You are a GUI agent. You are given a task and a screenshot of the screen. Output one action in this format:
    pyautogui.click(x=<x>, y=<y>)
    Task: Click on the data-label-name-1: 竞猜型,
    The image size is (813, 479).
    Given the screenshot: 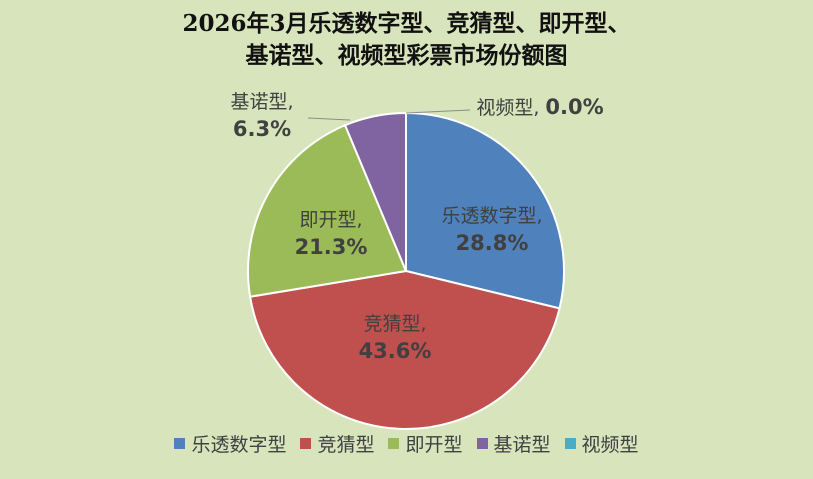 What is the action you would take?
    pyautogui.click(x=394, y=324)
    